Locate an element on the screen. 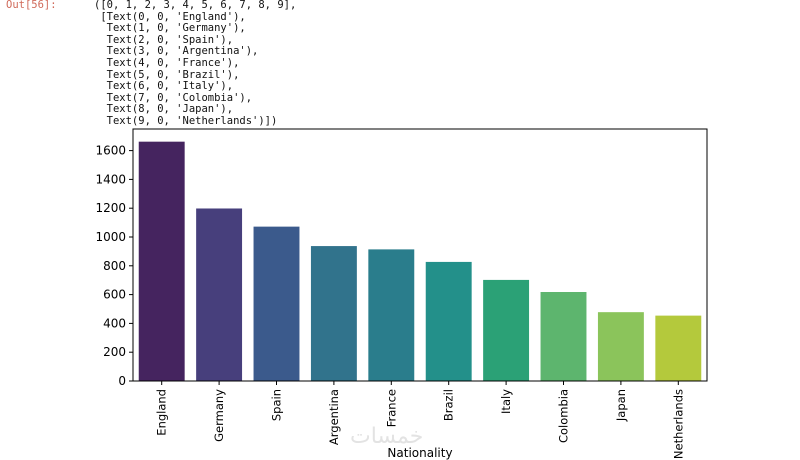 This screenshot has height=460, width=800. bar-spain is located at coordinates (276, 303).